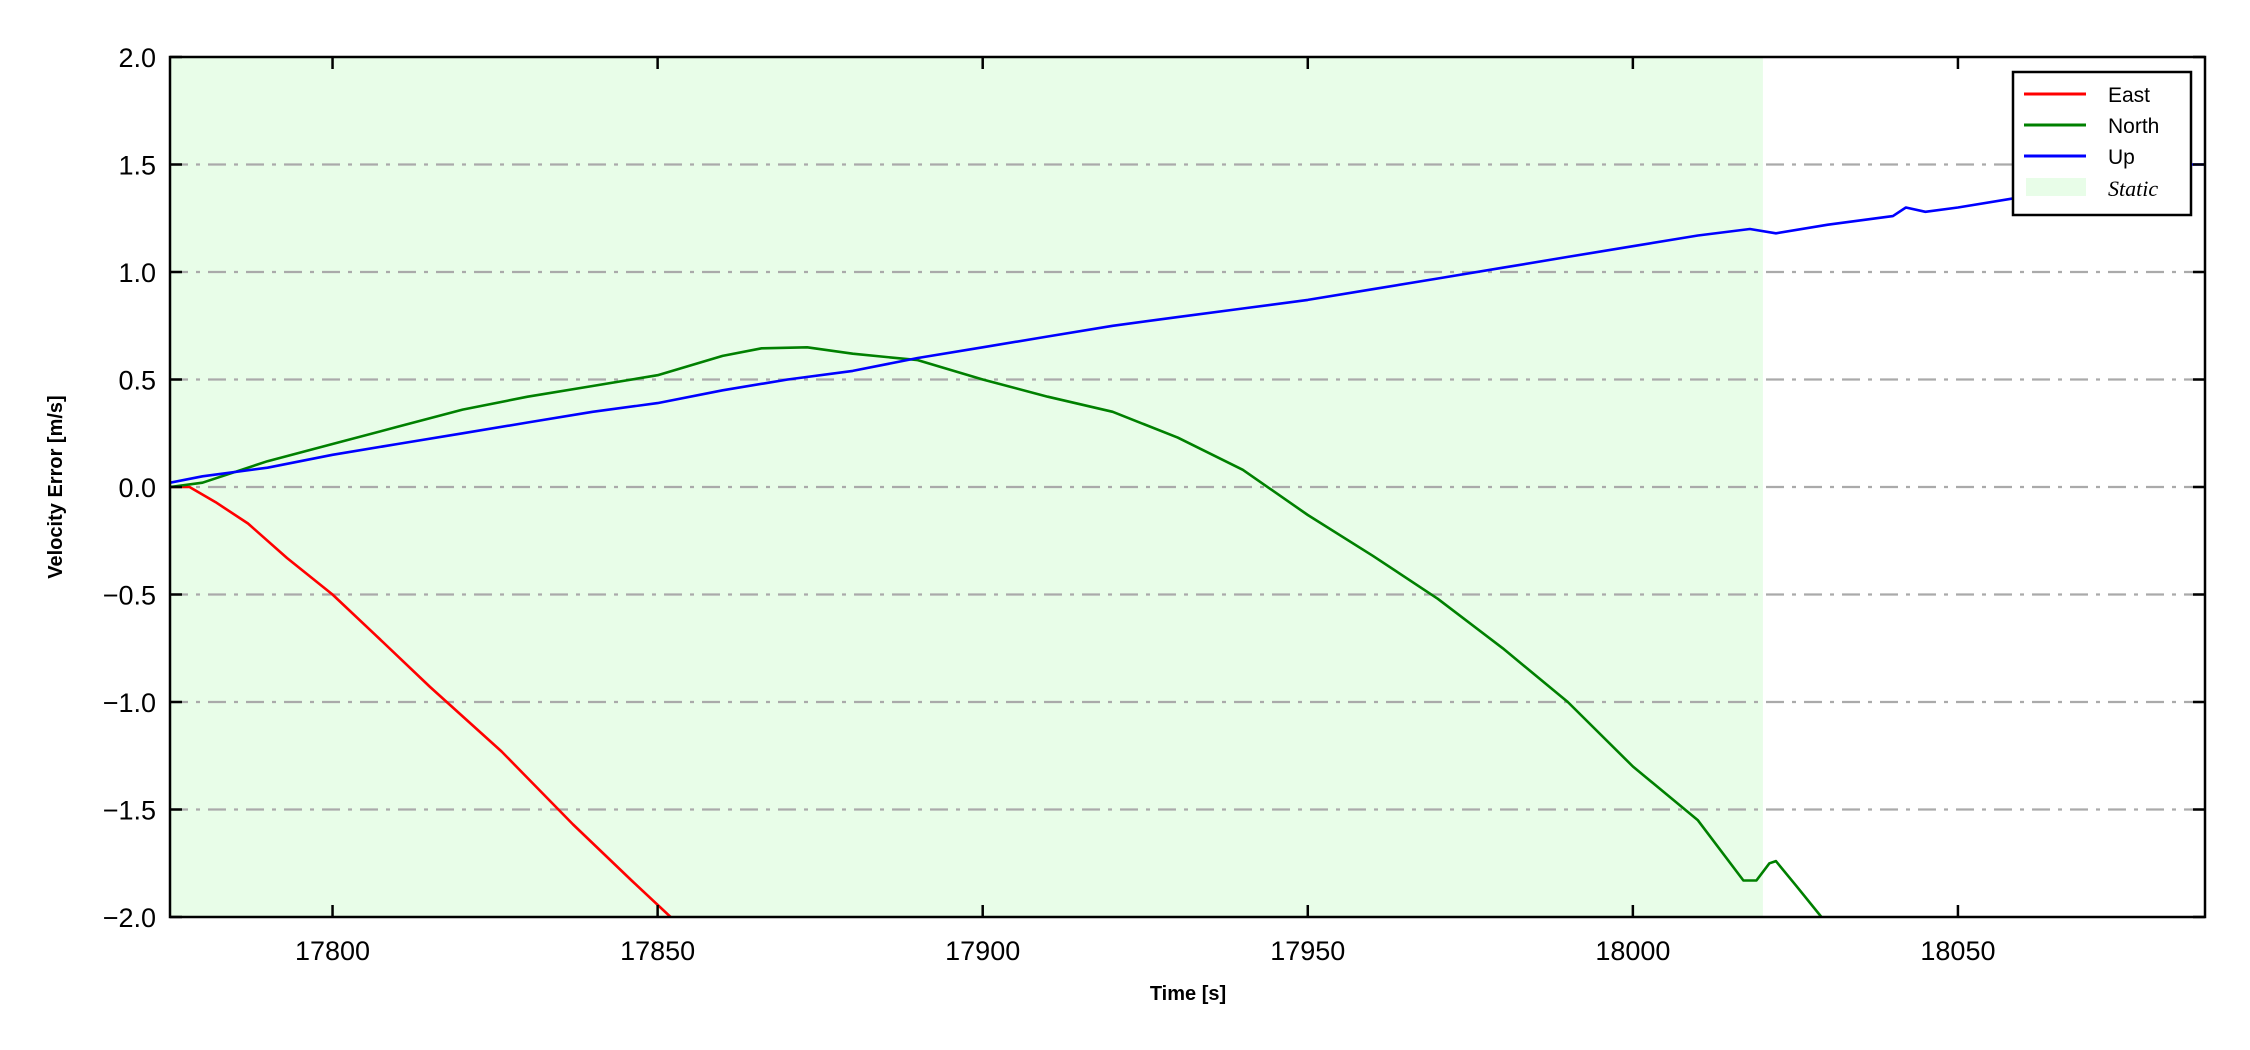 The height and width of the screenshot is (1050, 2250). Describe the element at coordinates (1632, 951) in the screenshot. I see `x-tick-label: 18000` at that location.